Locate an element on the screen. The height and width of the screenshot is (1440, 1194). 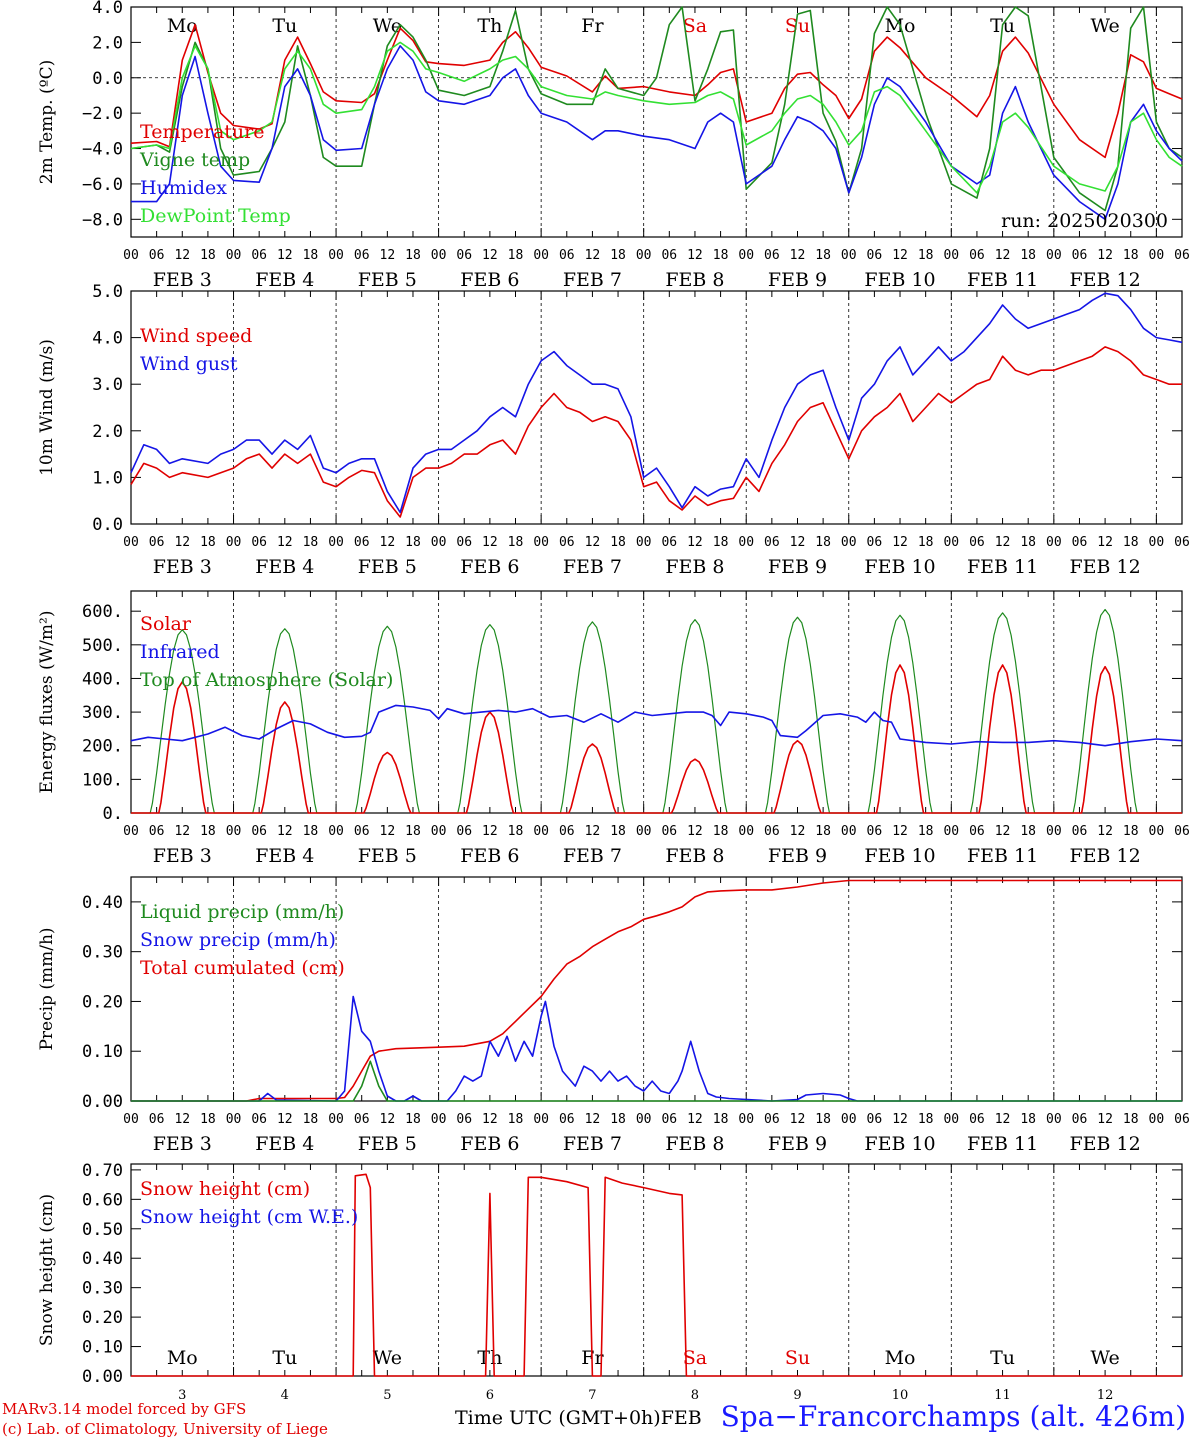
date-label: FEB 12 is located at coordinates (1104, 856).